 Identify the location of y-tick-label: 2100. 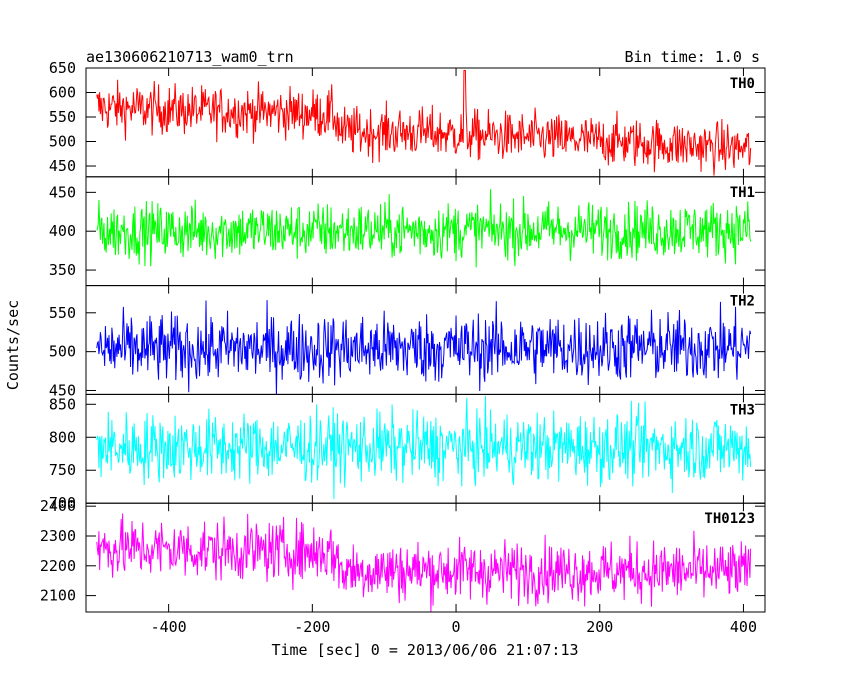
(58, 596).